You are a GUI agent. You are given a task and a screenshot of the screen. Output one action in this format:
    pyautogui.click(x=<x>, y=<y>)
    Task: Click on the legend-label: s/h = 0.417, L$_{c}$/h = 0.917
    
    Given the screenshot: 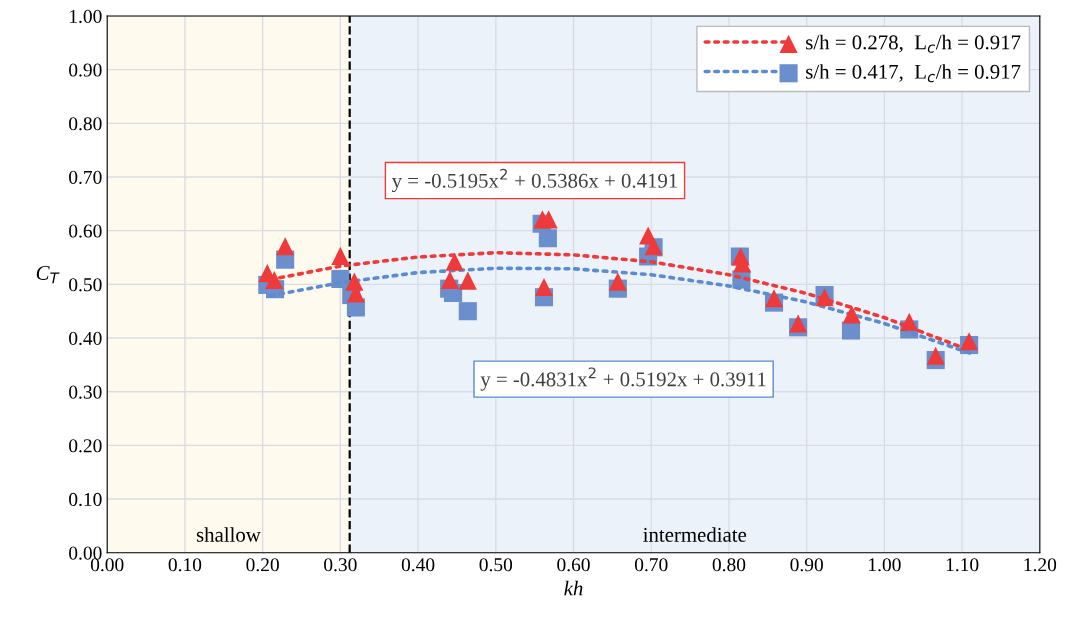 What is the action you would take?
    pyautogui.click(x=913, y=73)
    